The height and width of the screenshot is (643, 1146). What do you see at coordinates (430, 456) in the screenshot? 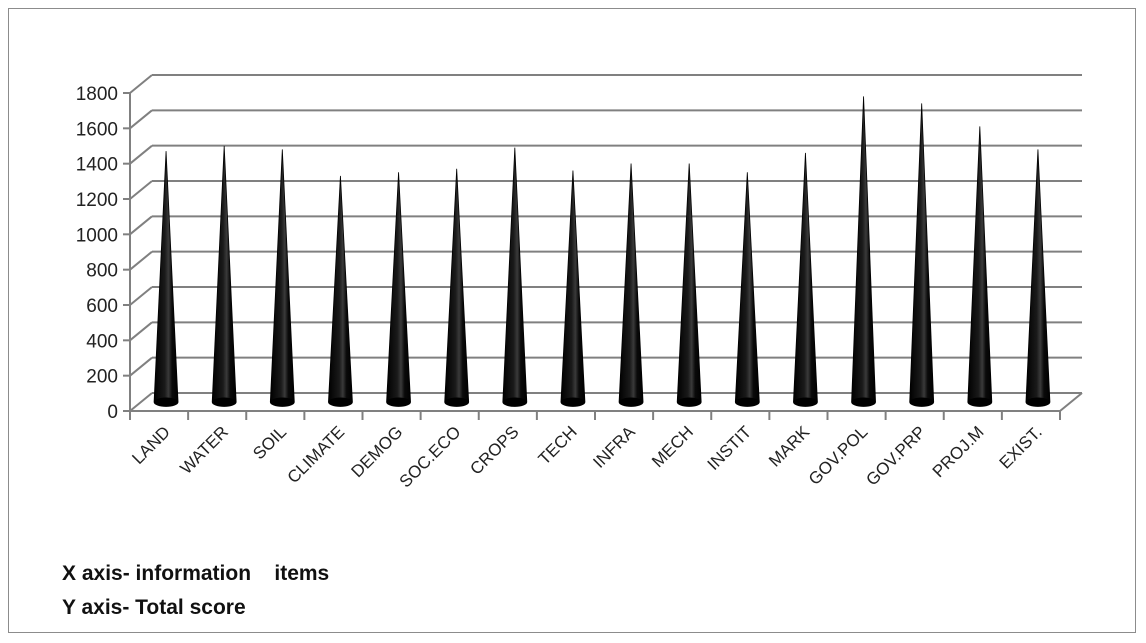
I see `x-tick-label: SOC.ECO` at bounding box center [430, 456].